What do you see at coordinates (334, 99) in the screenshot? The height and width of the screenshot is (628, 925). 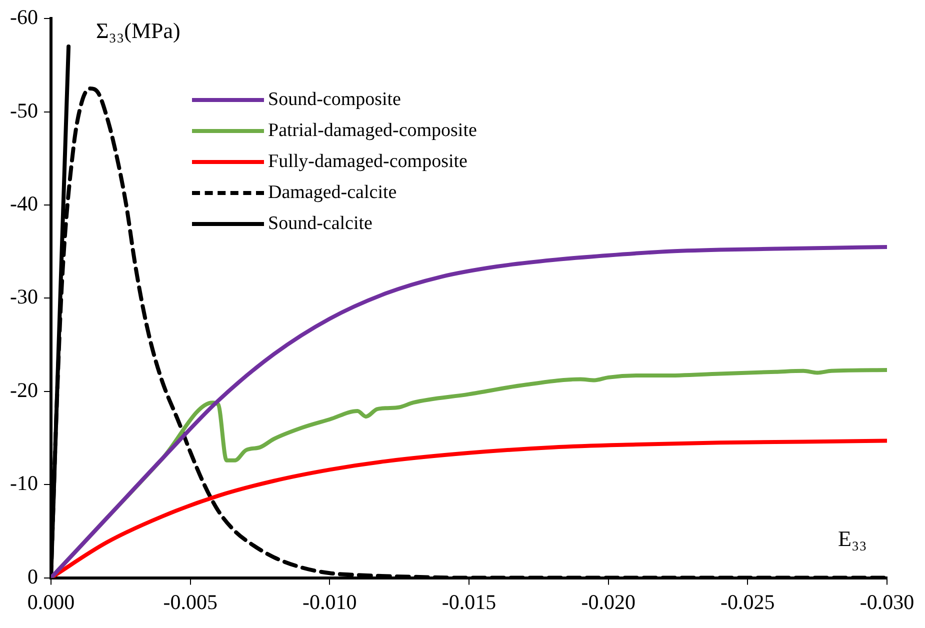 I see `legend-label: Sound-composite` at bounding box center [334, 99].